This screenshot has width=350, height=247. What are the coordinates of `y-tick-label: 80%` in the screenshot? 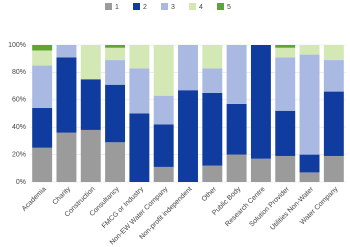 It's located at (19, 72).